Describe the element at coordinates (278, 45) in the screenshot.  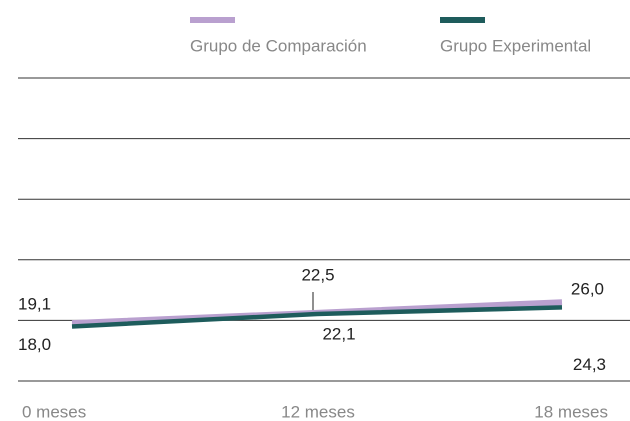
I see `legend-label: Grupo de Comparación` at that location.